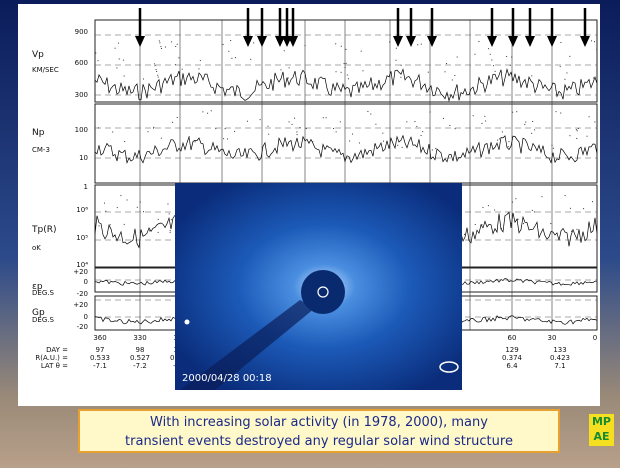 Image resolution: width=620 pixels, height=468 pixels. I want to click on row-value: 129, so click(511, 350).